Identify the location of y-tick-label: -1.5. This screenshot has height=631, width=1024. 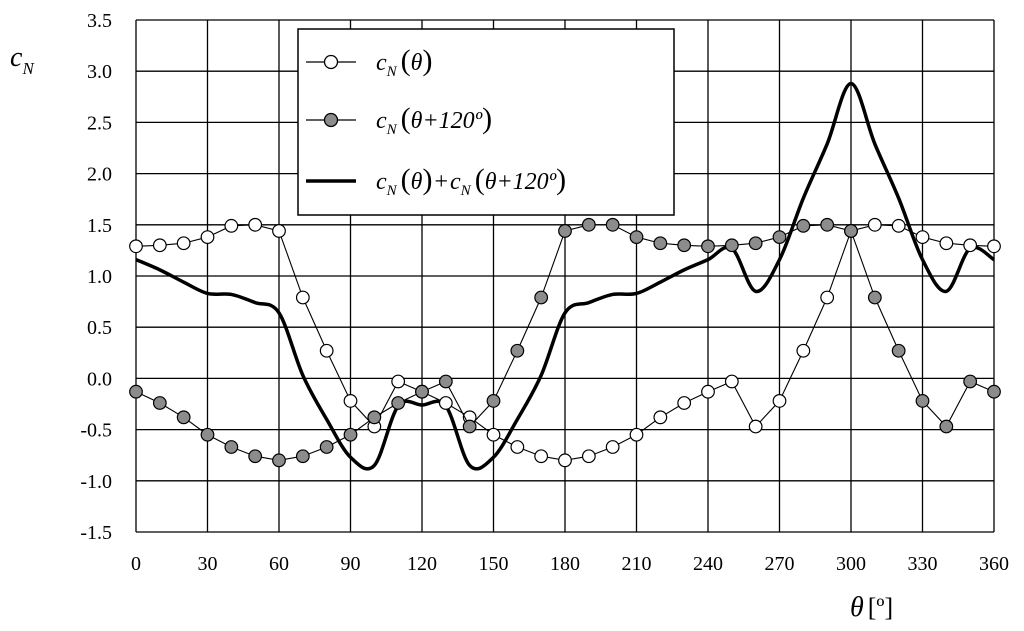
(96, 533).